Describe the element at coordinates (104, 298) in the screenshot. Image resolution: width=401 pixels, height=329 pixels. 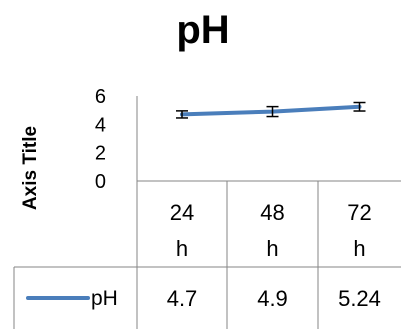
I see `legend-label: pH` at that location.